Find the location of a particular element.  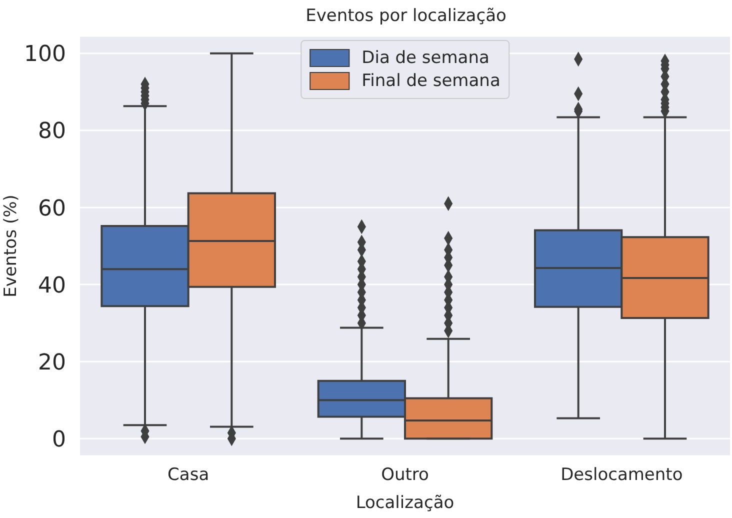

y-tick-label: 80 is located at coordinates (52, 131).